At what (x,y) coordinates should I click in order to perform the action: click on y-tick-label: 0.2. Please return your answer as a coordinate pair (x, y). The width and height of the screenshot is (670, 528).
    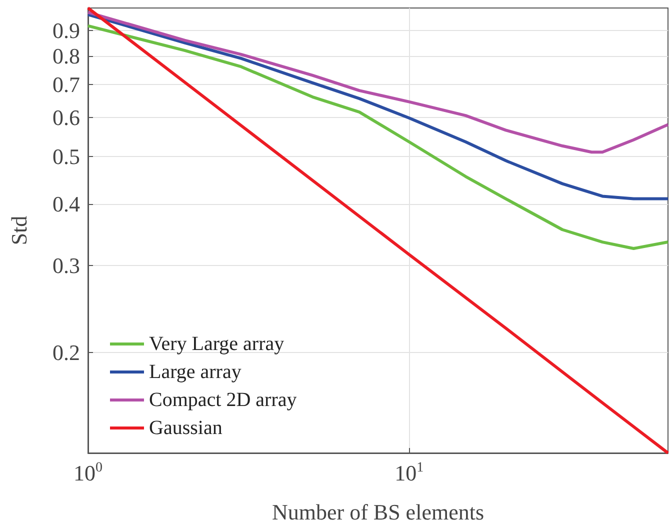
    Looking at the image, I should click on (66, 352).